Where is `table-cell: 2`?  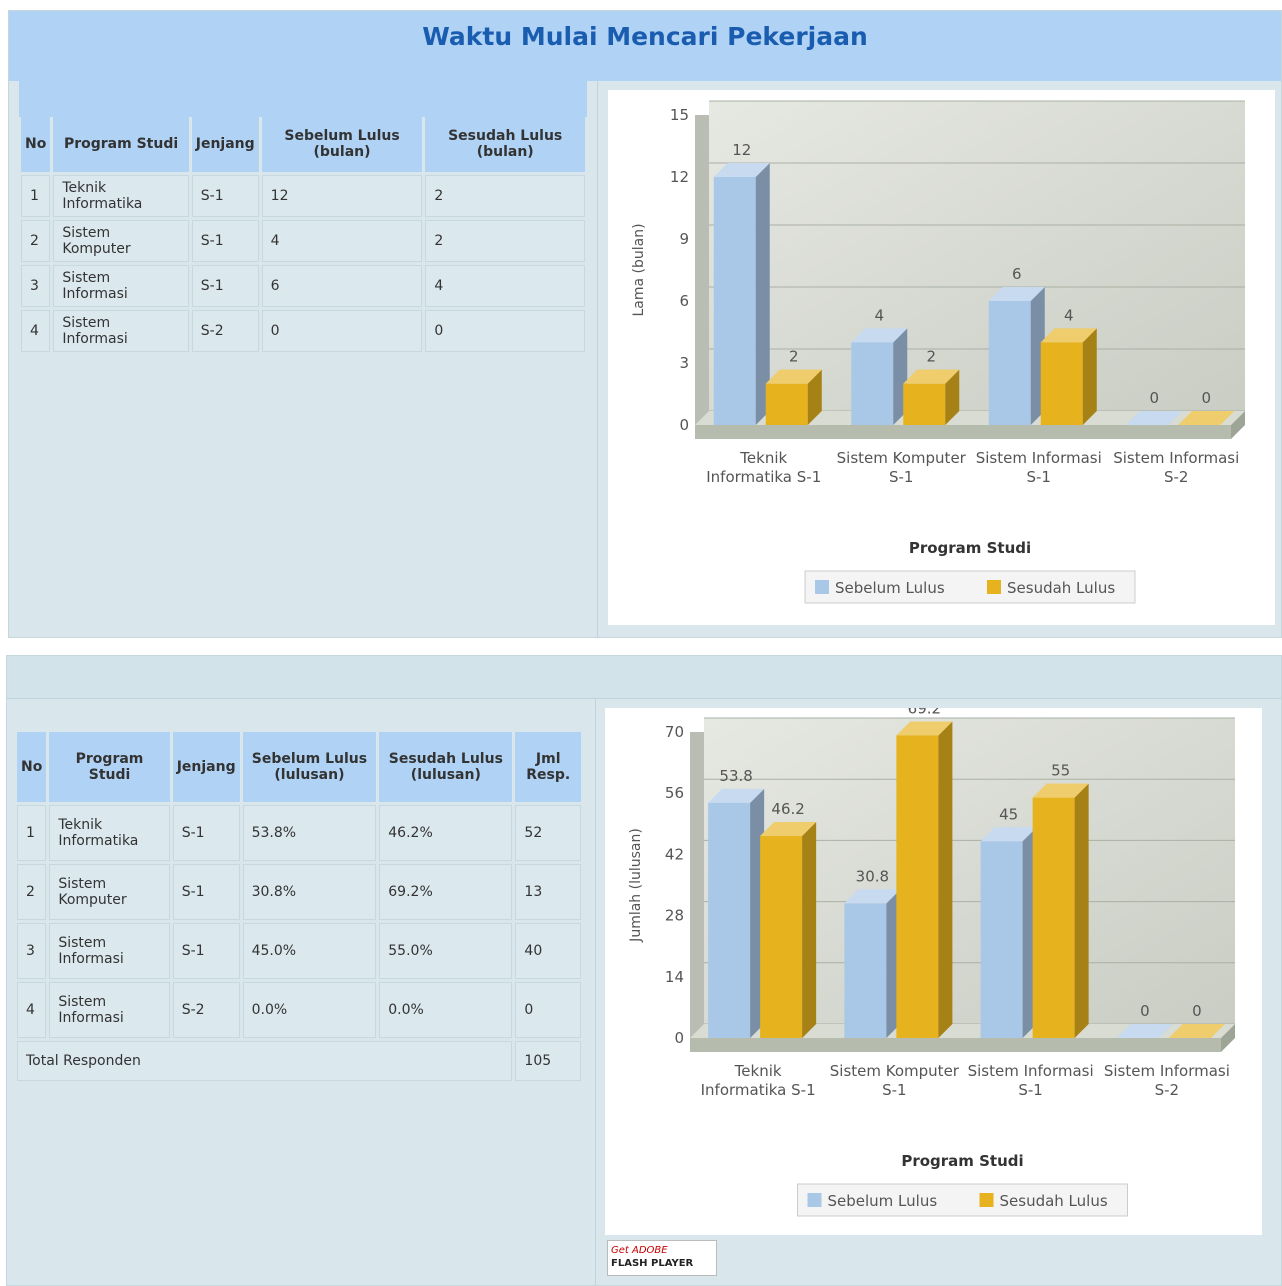
table-cell: 2 is located at coordinates (32, 892).